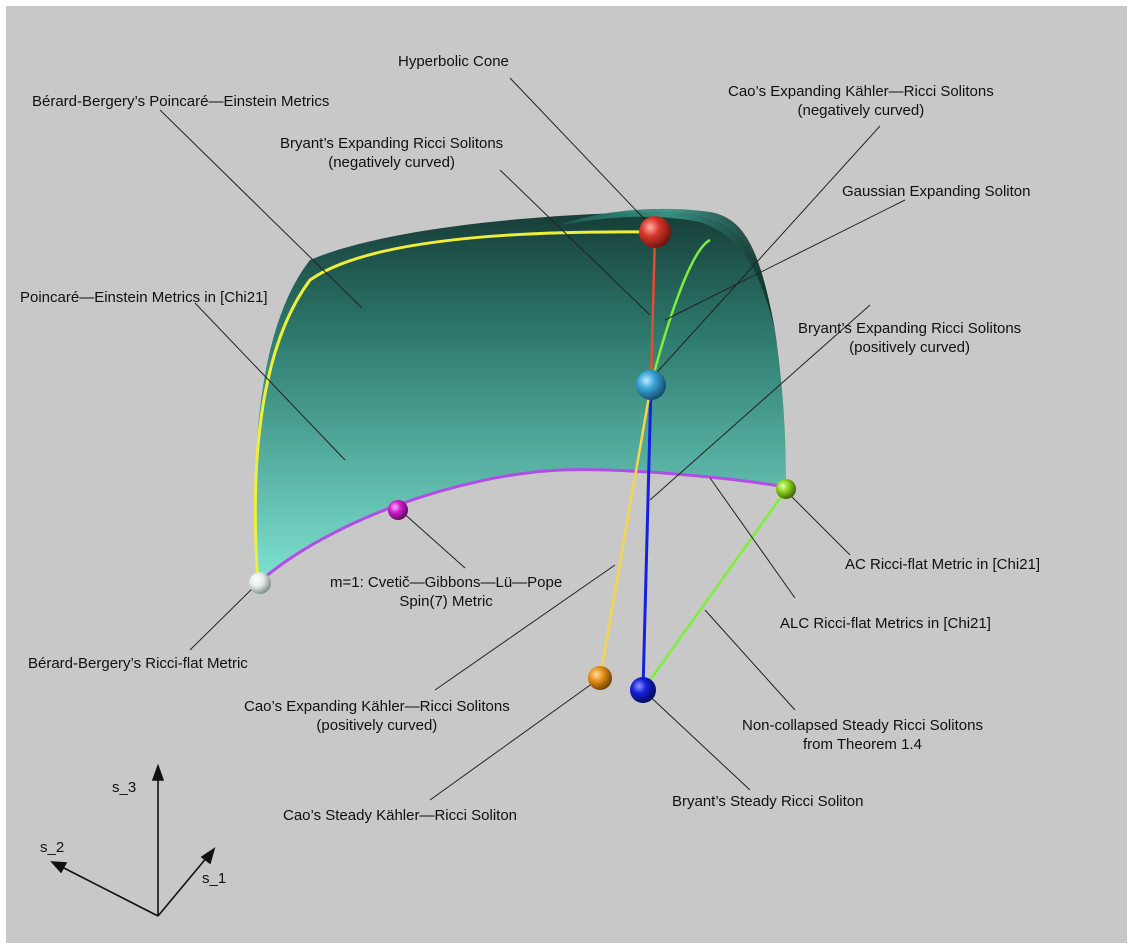 The width and height of the screenshot is (1133, 949). What do you see at coordinates (522, 526) in the screenshot?
I see `magenta-edge-curve` at bounding box center [522, 526].